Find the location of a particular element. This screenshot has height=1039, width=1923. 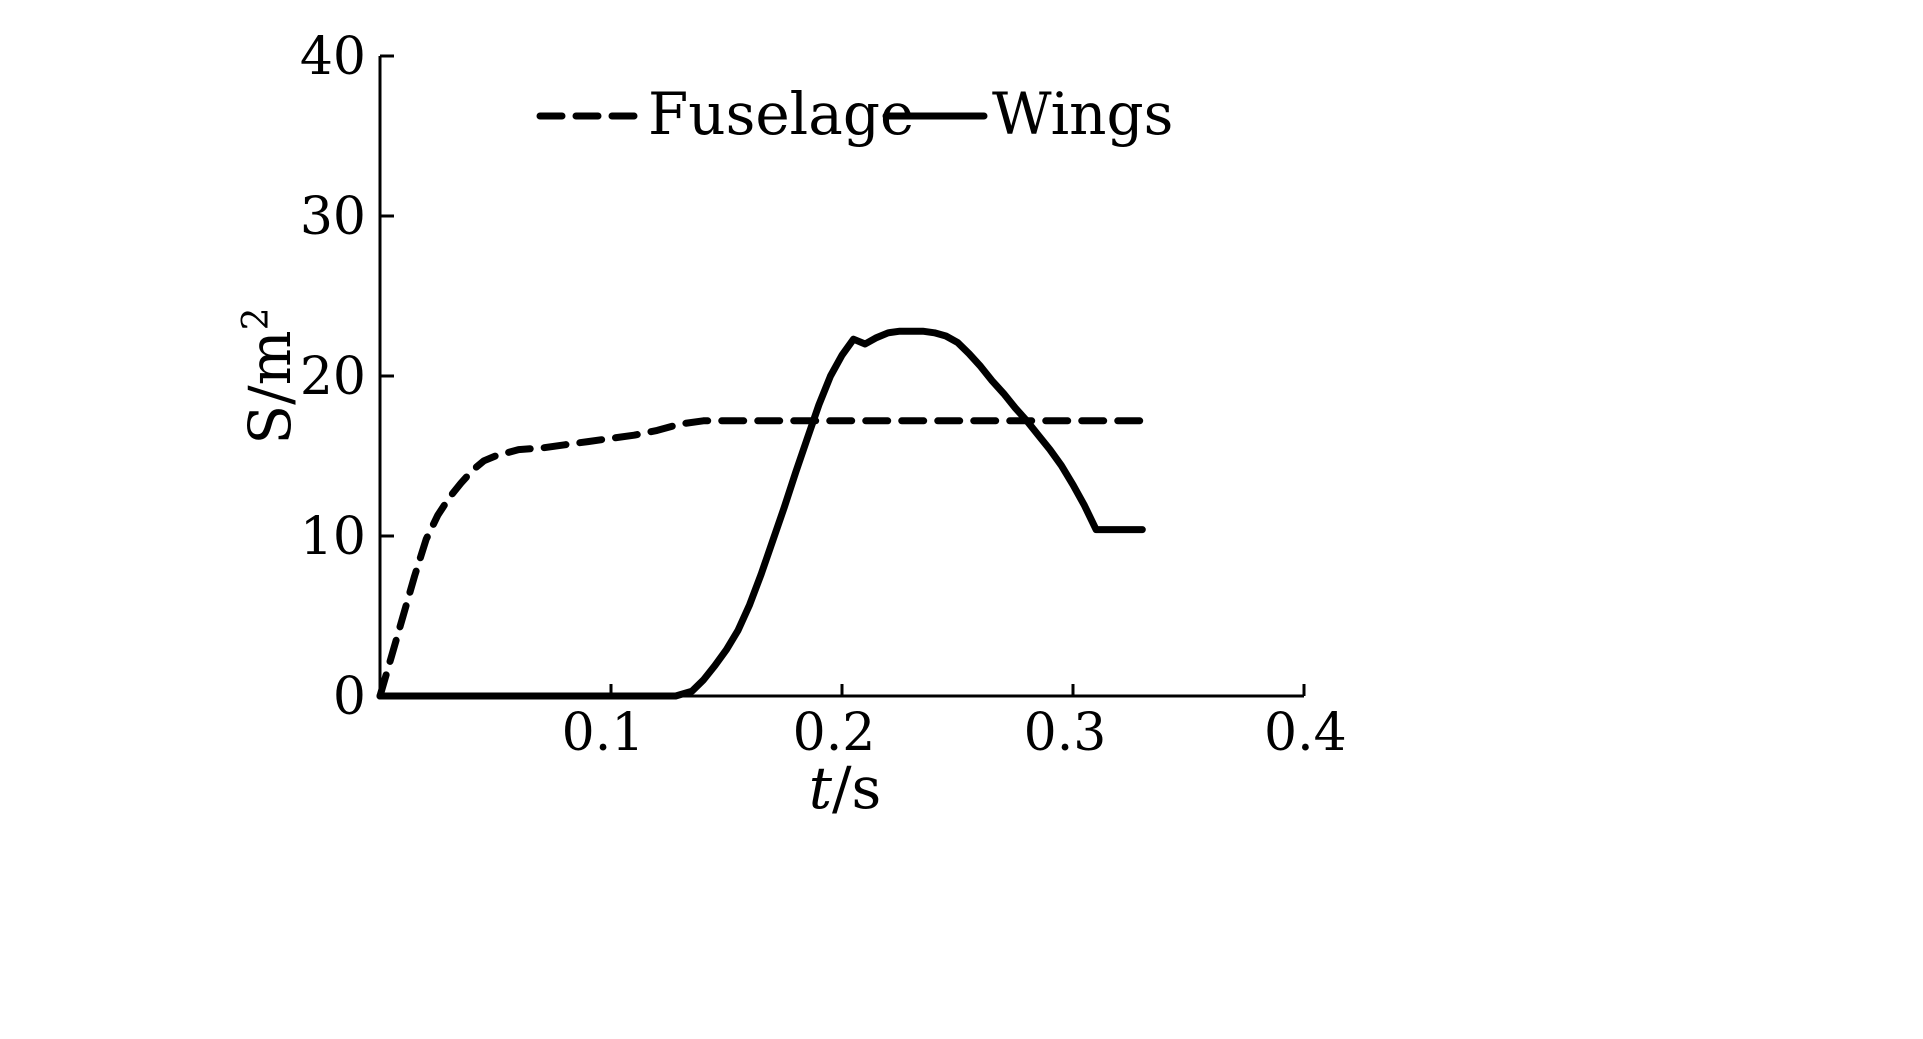

legend: Fuselage Wings is located at coordinates (854, 114).